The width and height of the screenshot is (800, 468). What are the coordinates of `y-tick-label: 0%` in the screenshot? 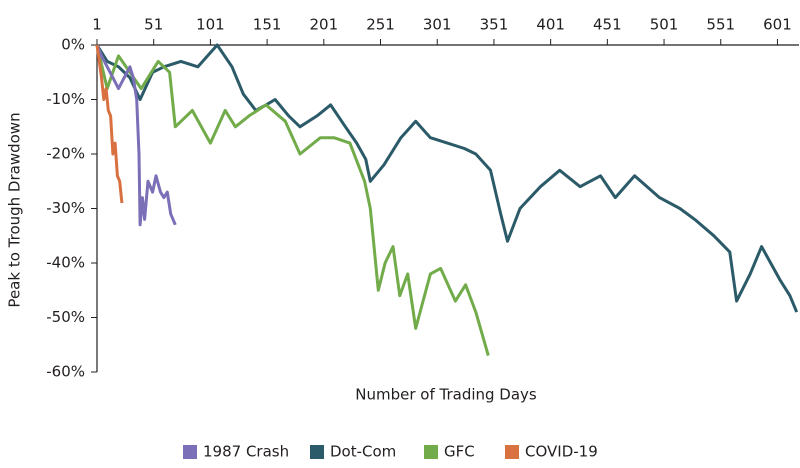 It's located at (73, 45).